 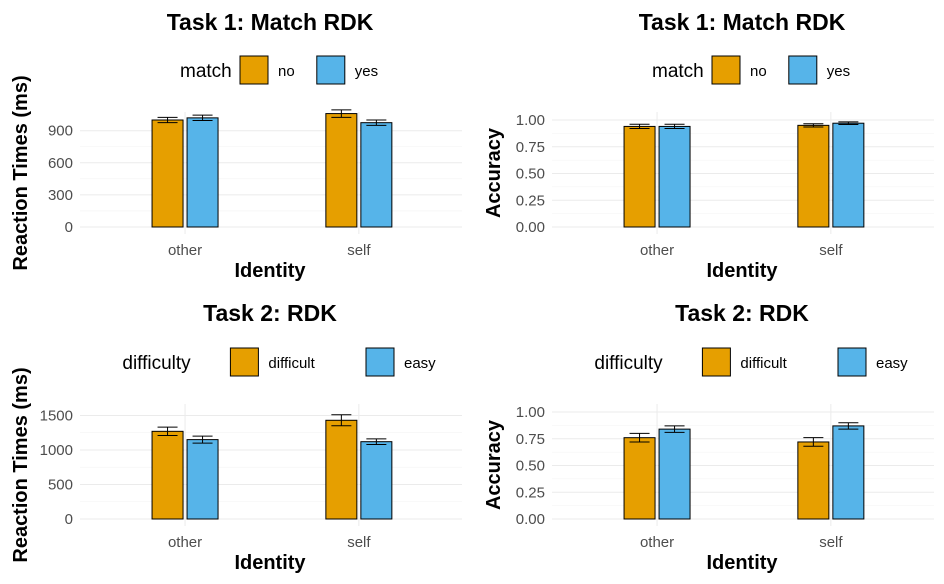 I want to click on y-tick-label: 500, so click(x=60, y=484).